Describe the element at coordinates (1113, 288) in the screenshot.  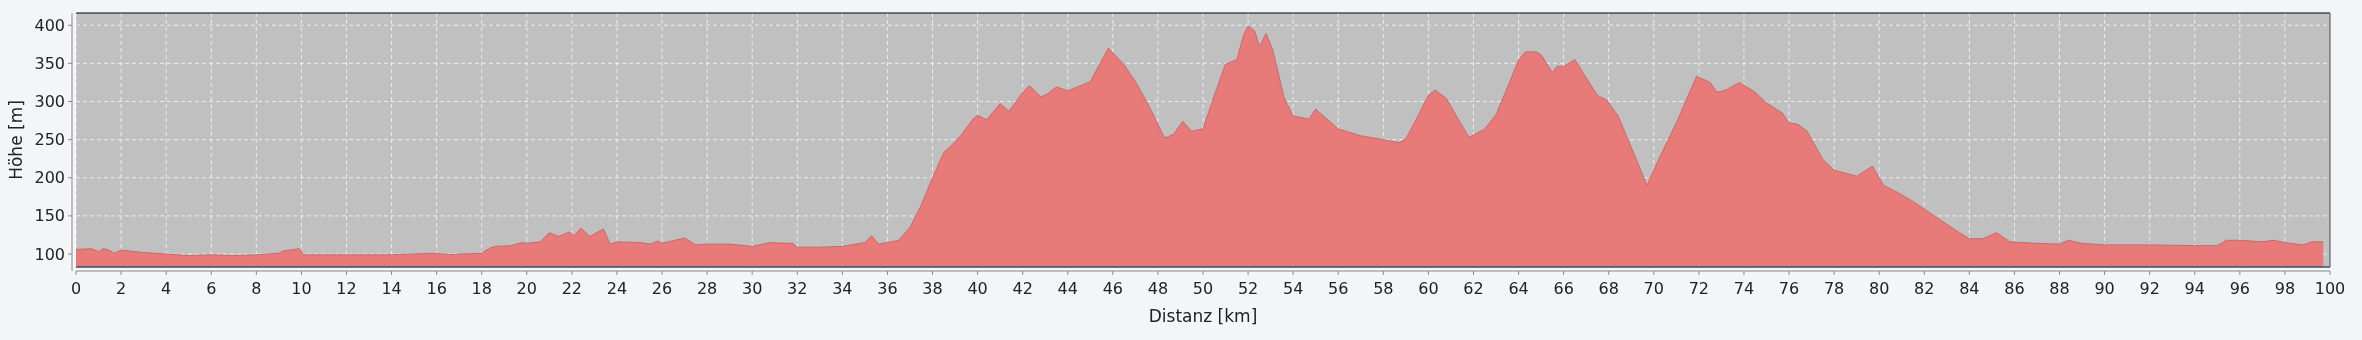
I see `x-tick-label: 46` at that location.